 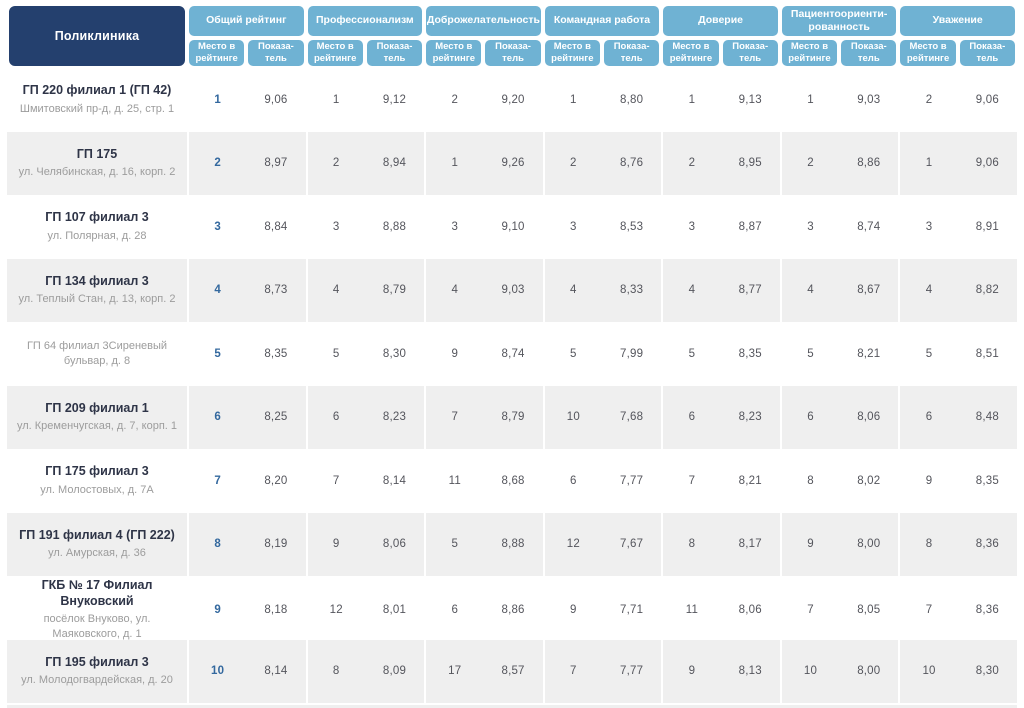 I want to click on score-cell: 8,53, so click(x=632, y=226).